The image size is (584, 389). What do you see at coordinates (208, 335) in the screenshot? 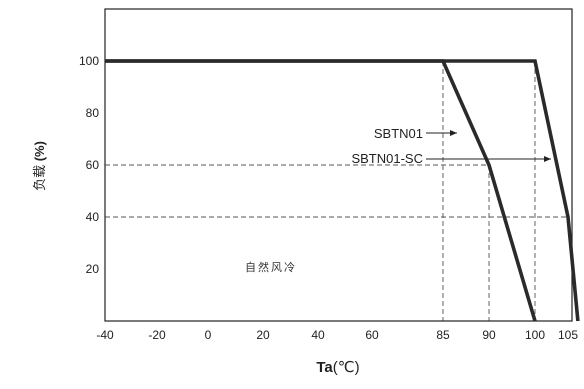
I see `x-tick-label: 0` at bounding box center [208, 335].